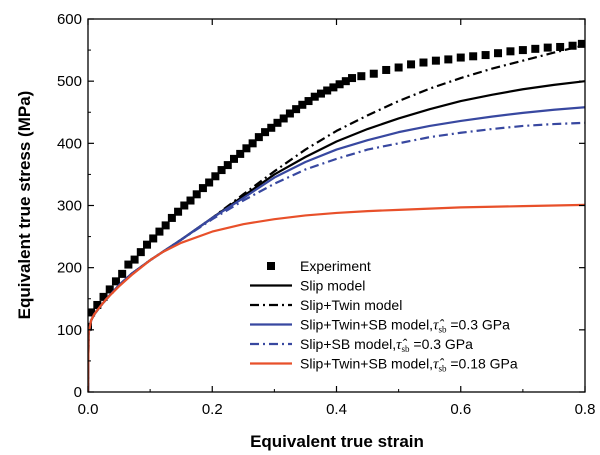 The image size is (600, 455). Describe the element at coordinates (337, 441) in the screenshot. I see `x-axis-title: Equivalent true strain` at that location.